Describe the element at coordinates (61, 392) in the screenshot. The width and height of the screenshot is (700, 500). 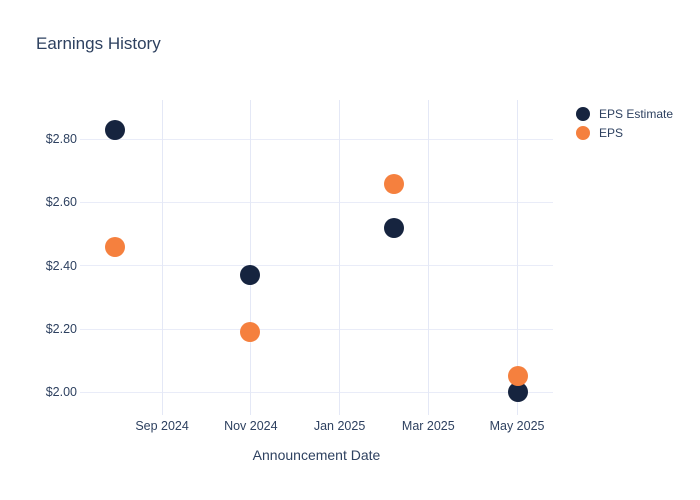
I see `y-tick-label: $2.00` at that location.